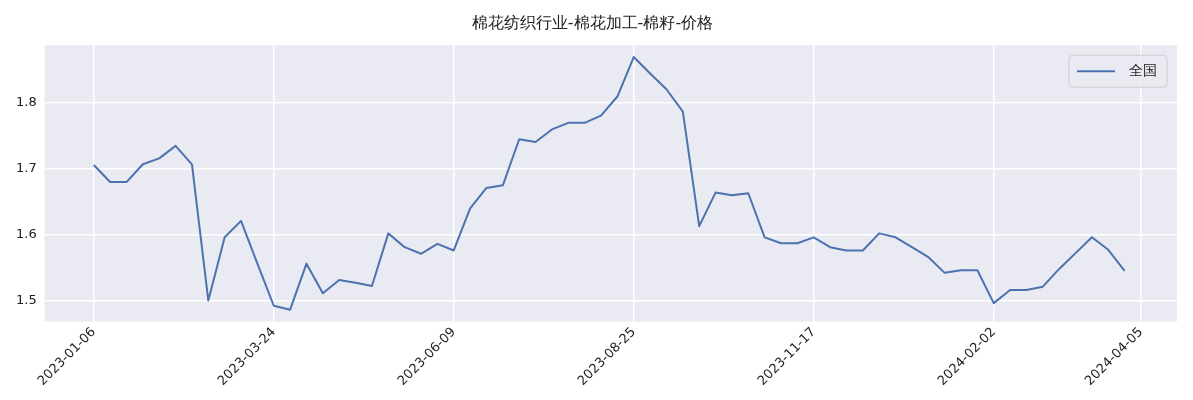  I want to click on legend-label: 全国, so click(1143, 69).